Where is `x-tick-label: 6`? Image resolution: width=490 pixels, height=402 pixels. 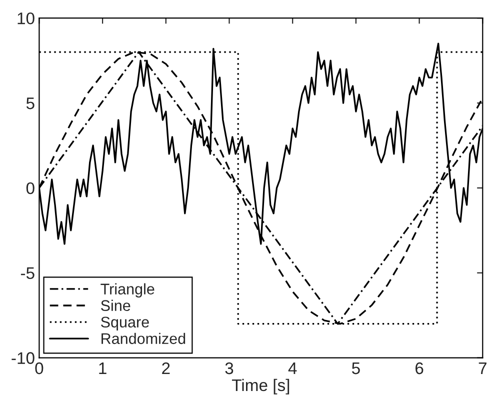 x-tick-label: 6 is located at coordinates (420, 368).